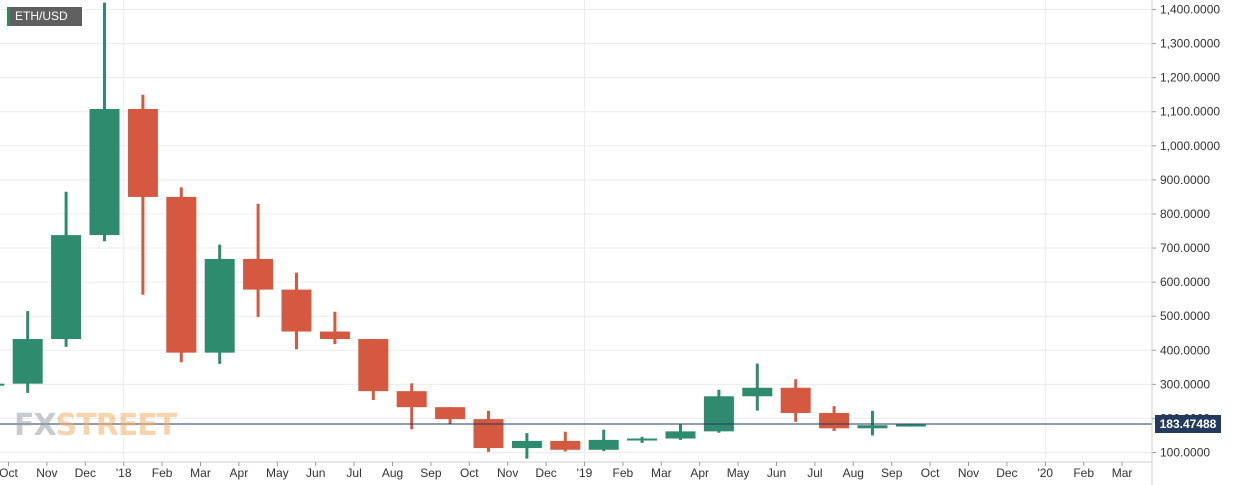 Image resolution: width=1244 pixels, height=485 pixels. What do you see at coordinates (116, 425) in the screenshot?
I see `logo-street-text: STREET` at bounding box center [116, 425].